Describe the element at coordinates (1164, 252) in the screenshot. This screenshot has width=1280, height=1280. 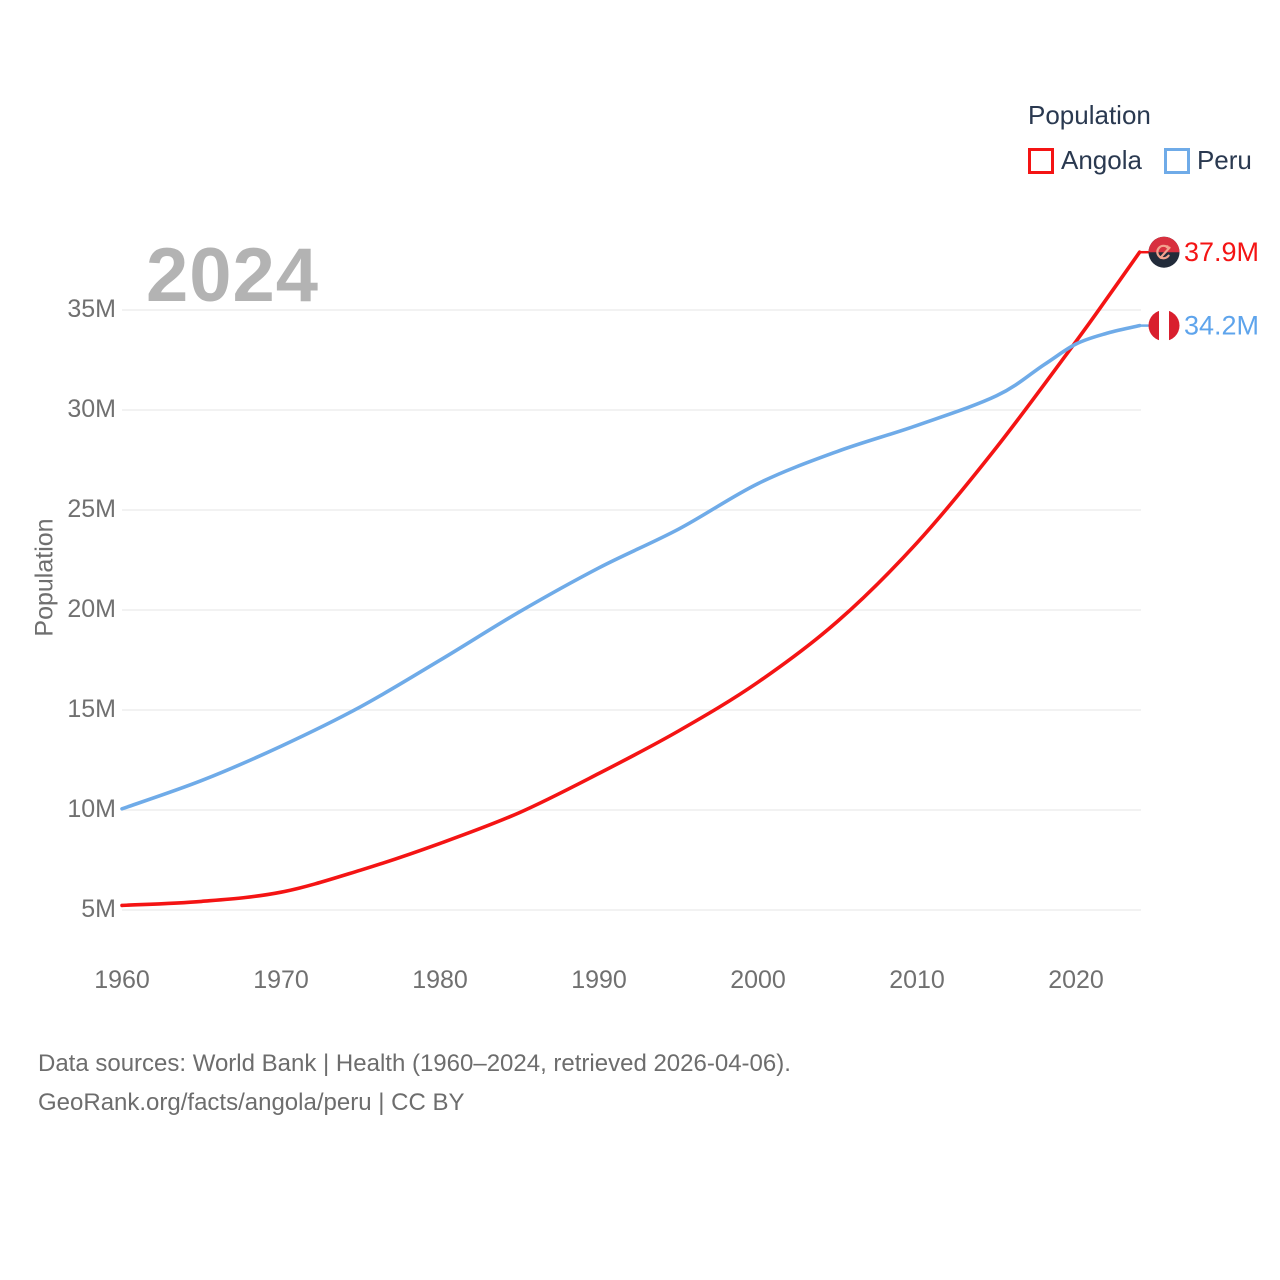
I see `angola-flag-icon` at that location.